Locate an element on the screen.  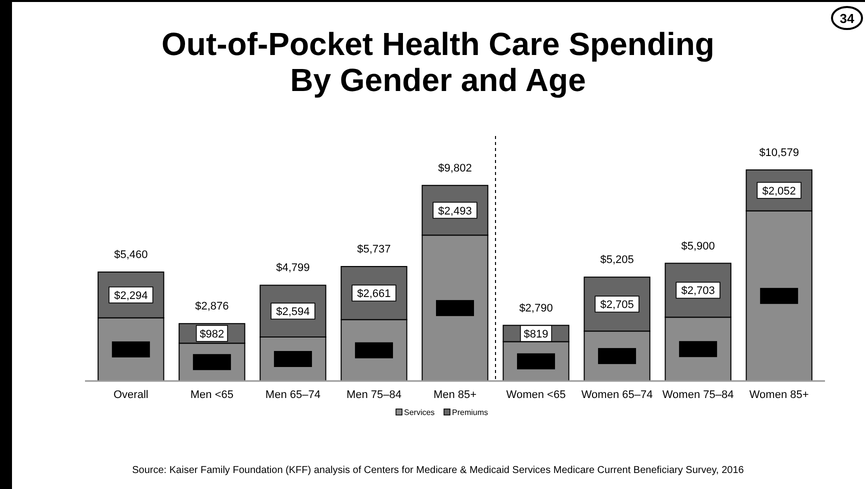
chart-title: Out-of-Pocket Health Care Spending By Gender and Age is located at coordinates (438, 62).